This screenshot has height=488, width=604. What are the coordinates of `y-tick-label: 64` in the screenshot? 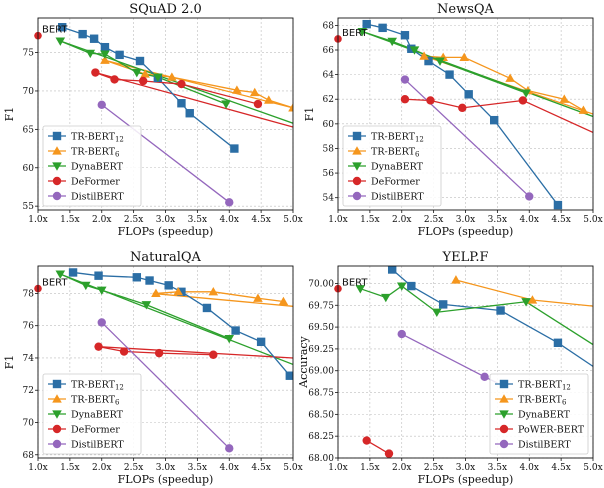 It's located at (329, 76).